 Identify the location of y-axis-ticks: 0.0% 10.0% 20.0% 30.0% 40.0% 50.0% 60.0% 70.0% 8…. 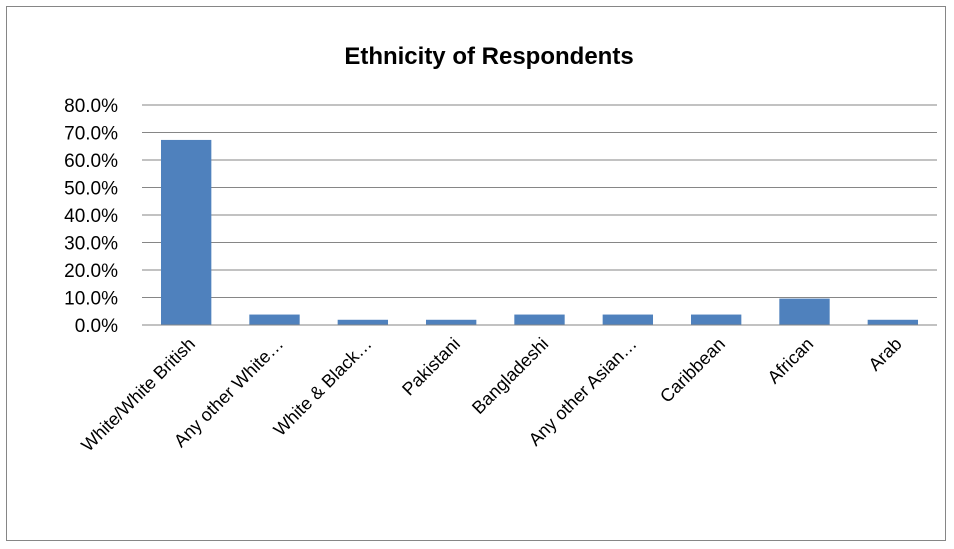
(91, 216).